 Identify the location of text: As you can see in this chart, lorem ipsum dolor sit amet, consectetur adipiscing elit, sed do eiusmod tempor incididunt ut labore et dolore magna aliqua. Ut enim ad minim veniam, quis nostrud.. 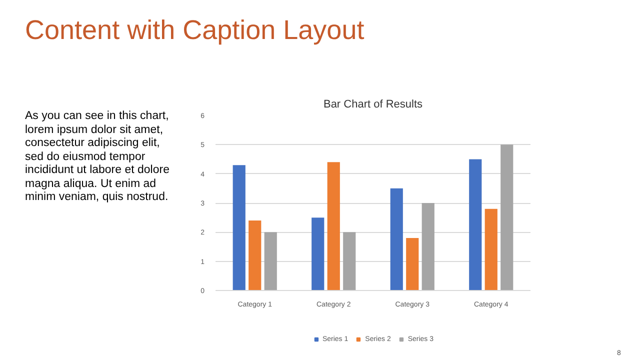
(97, 157).